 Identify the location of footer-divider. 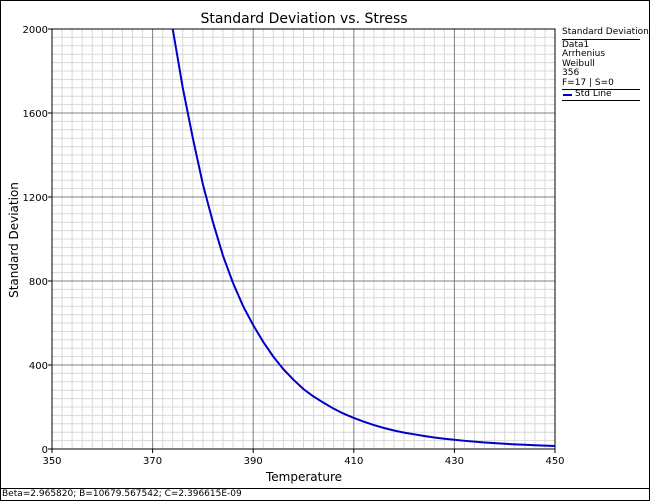
(325, 488).